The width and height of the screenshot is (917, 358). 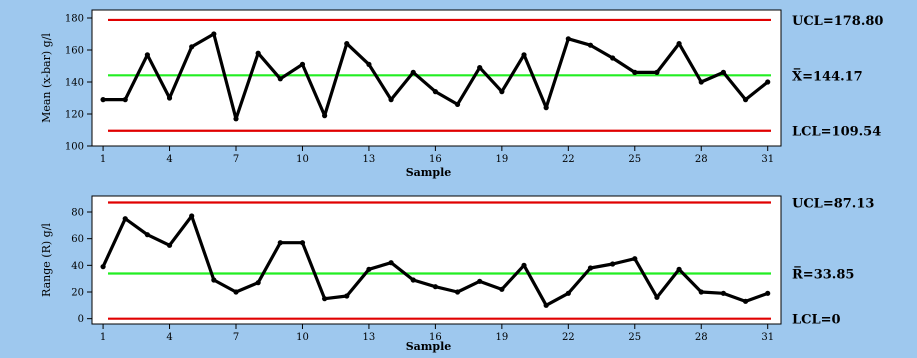 What do you see at coordinates (77, 239) in the screenshot?
I see `y-tick-label: 60` at bounding box center [77, 239].